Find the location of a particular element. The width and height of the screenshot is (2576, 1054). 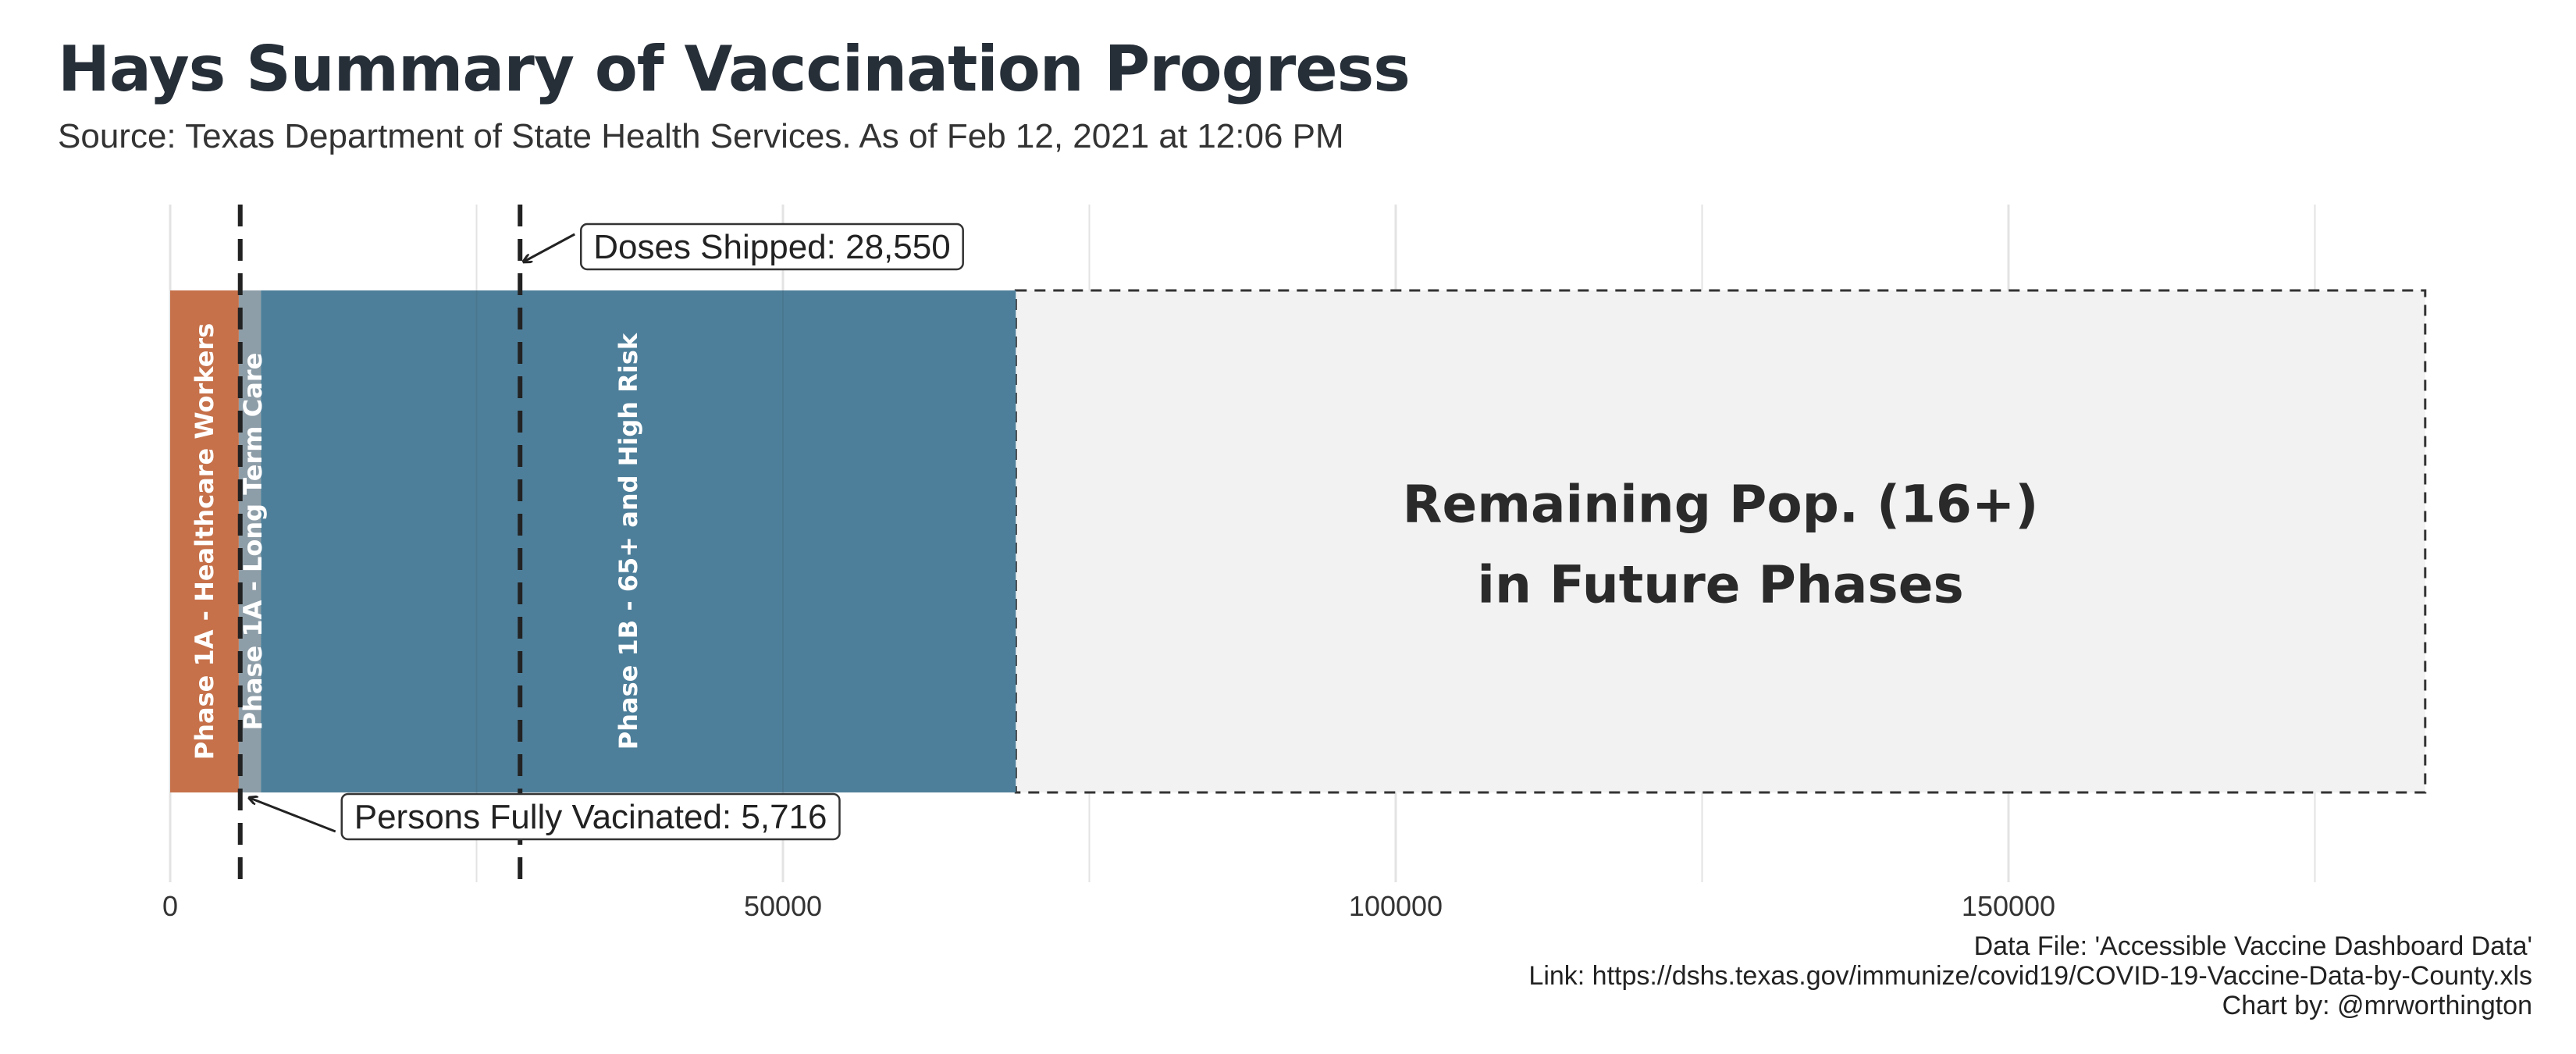

x-tick-label: 100000 is located at coordinates (1396, 906).